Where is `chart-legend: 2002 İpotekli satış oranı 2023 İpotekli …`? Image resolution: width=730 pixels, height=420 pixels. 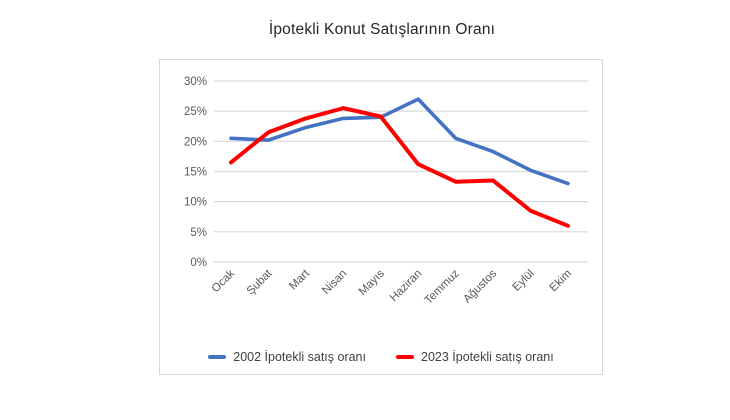 chart-legend: 2002 İpotekli satış oranı 2023 İpotekli … is located at coordinates (381, 357).